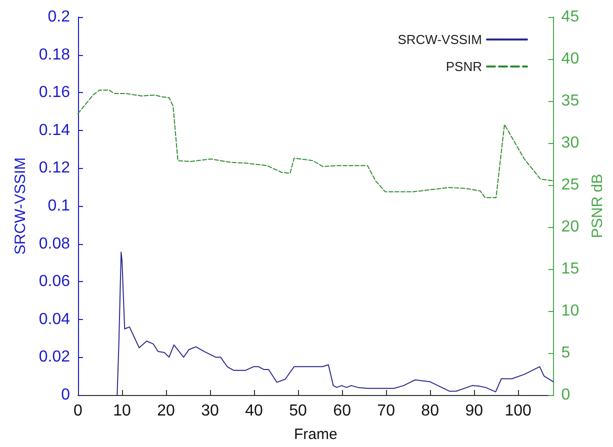  What do you see at coordinates (54, 168) in the screenshot?
I see `y-tick-label: 0.12` at bounding box center [54, 168].